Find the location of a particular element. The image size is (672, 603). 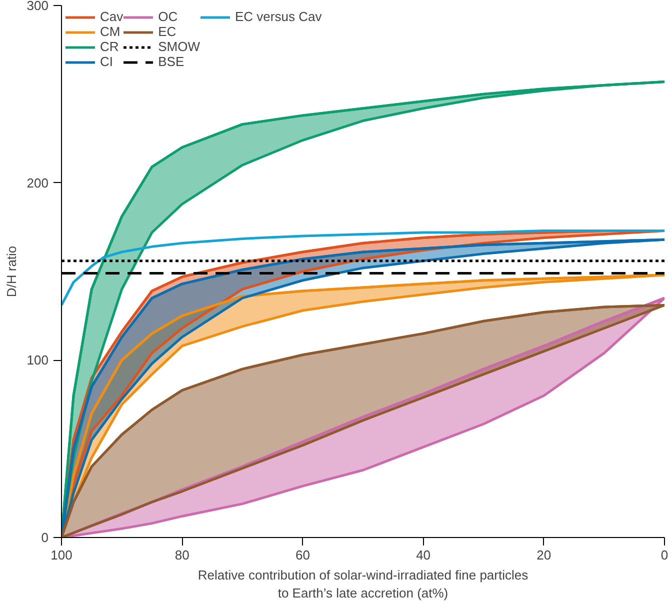

x-tick-label: 0 is located at coordinates (664, 555).